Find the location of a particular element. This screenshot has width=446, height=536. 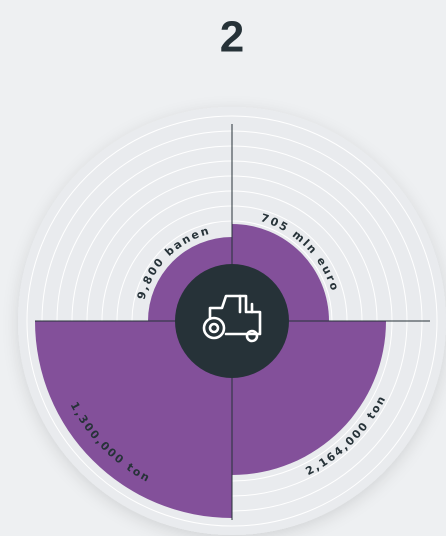

center-disc is located at coordinates (232, 321).